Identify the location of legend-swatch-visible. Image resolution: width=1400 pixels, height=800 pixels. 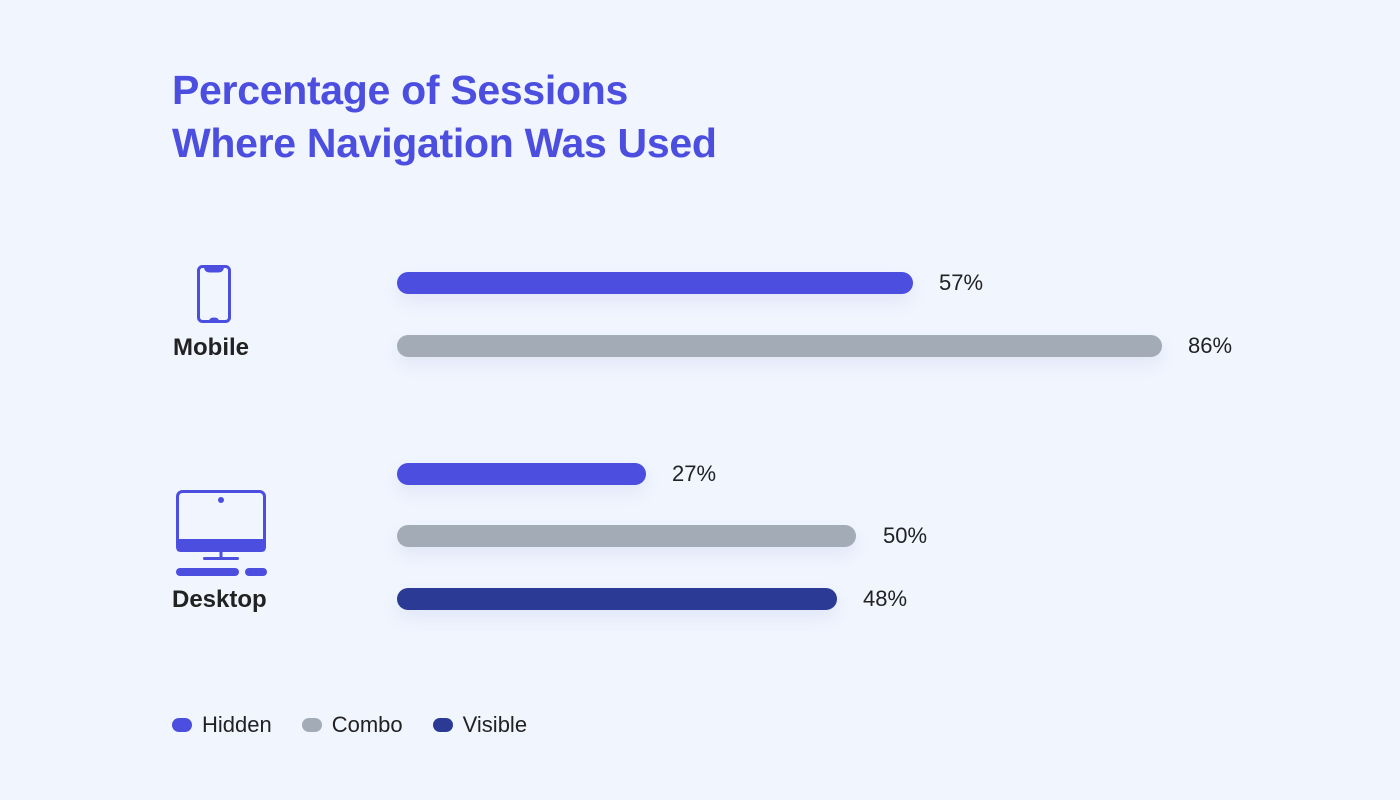
(442, 725).